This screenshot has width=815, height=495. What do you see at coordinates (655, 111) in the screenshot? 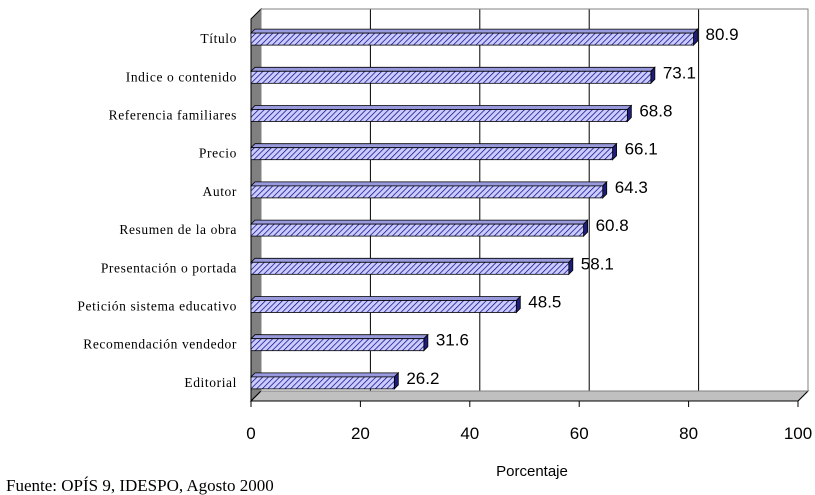
I see `value-label: 68.8` at bounding box center [655, 111].